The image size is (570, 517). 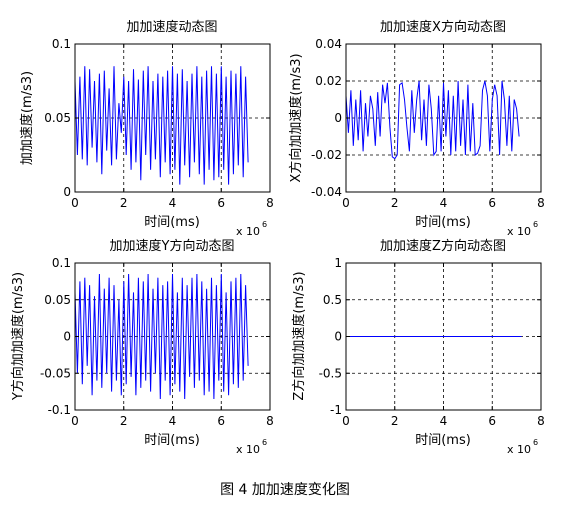 What do you see at coordinates (443, 246) in the screenshot?
I see `panel-title: 加加速度Z方向动态图` at bounding box center [443, 246].